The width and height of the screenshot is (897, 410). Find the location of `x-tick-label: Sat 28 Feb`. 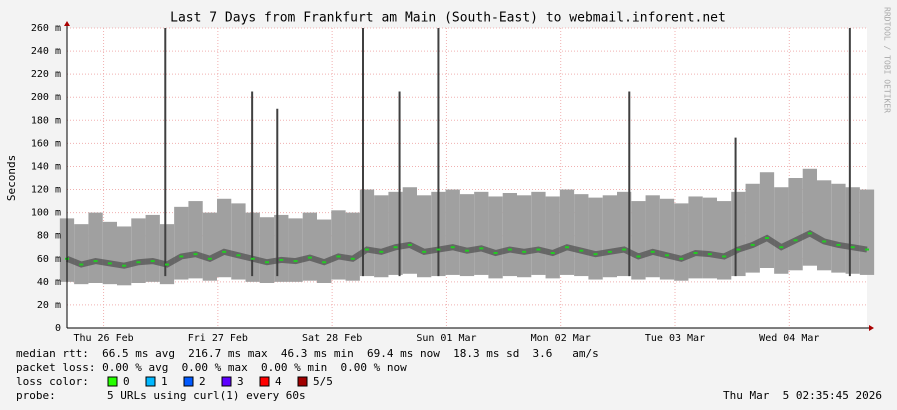

x-tick-label: Sat 28 Feb is located at coordinates (332, 338).